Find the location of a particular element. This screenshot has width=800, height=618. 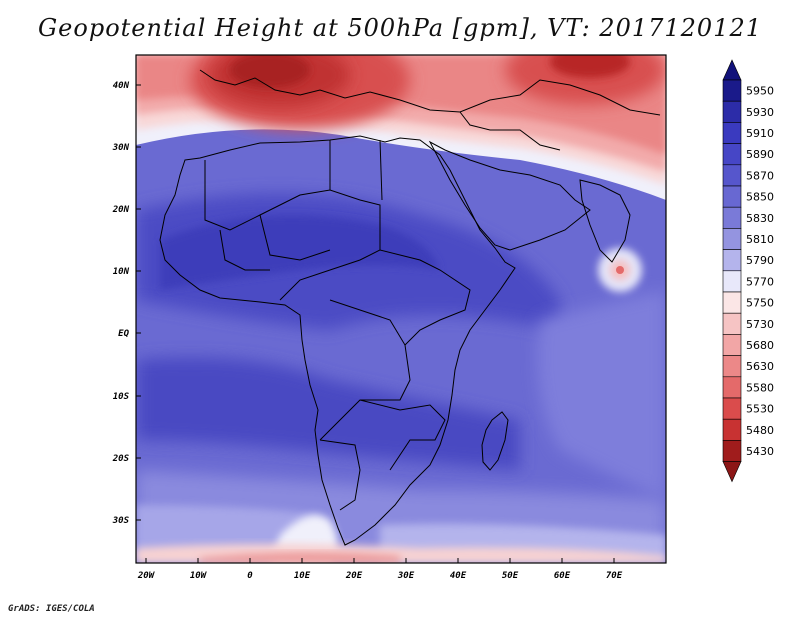

lat-label: 30S is located at coordinates (121, 521).